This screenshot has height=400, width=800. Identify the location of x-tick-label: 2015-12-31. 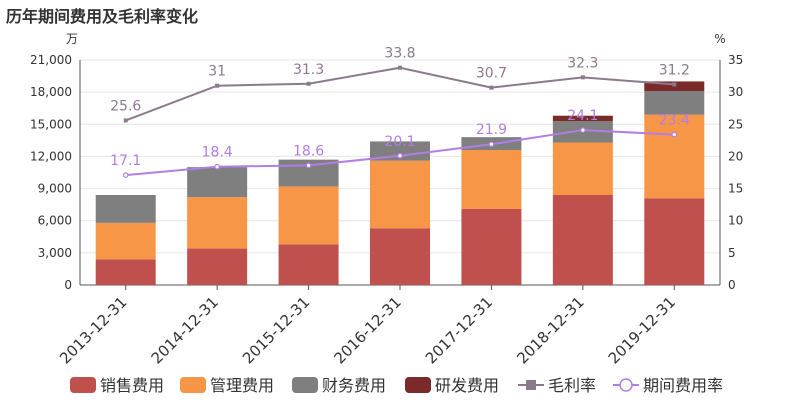
(276, 330).